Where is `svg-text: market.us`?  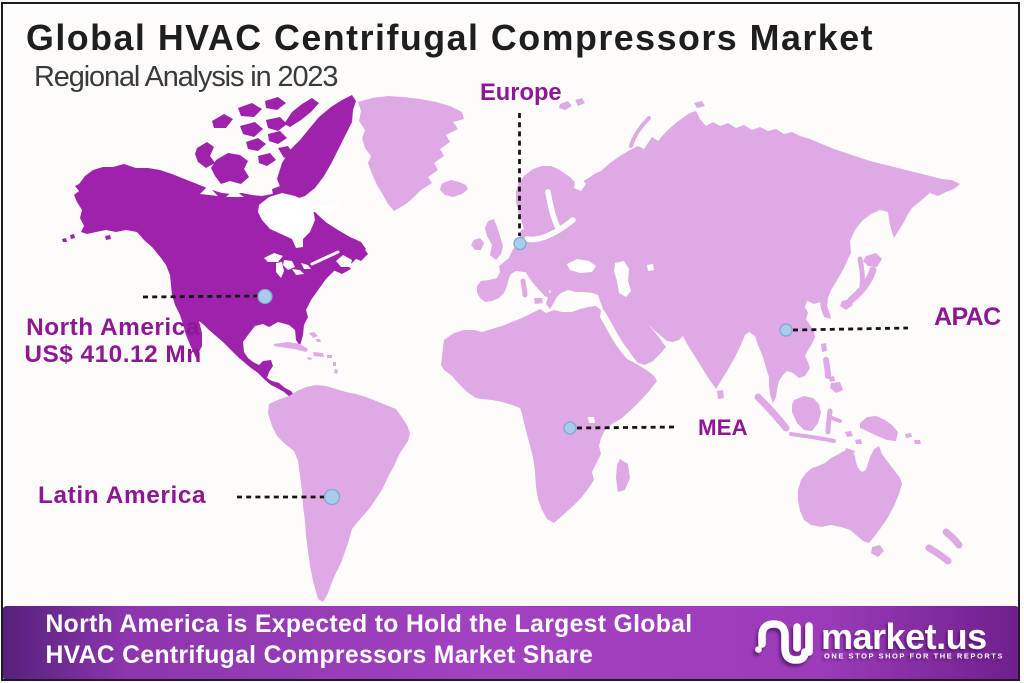 svg-text: market.us is located at coordinates (904, 636).